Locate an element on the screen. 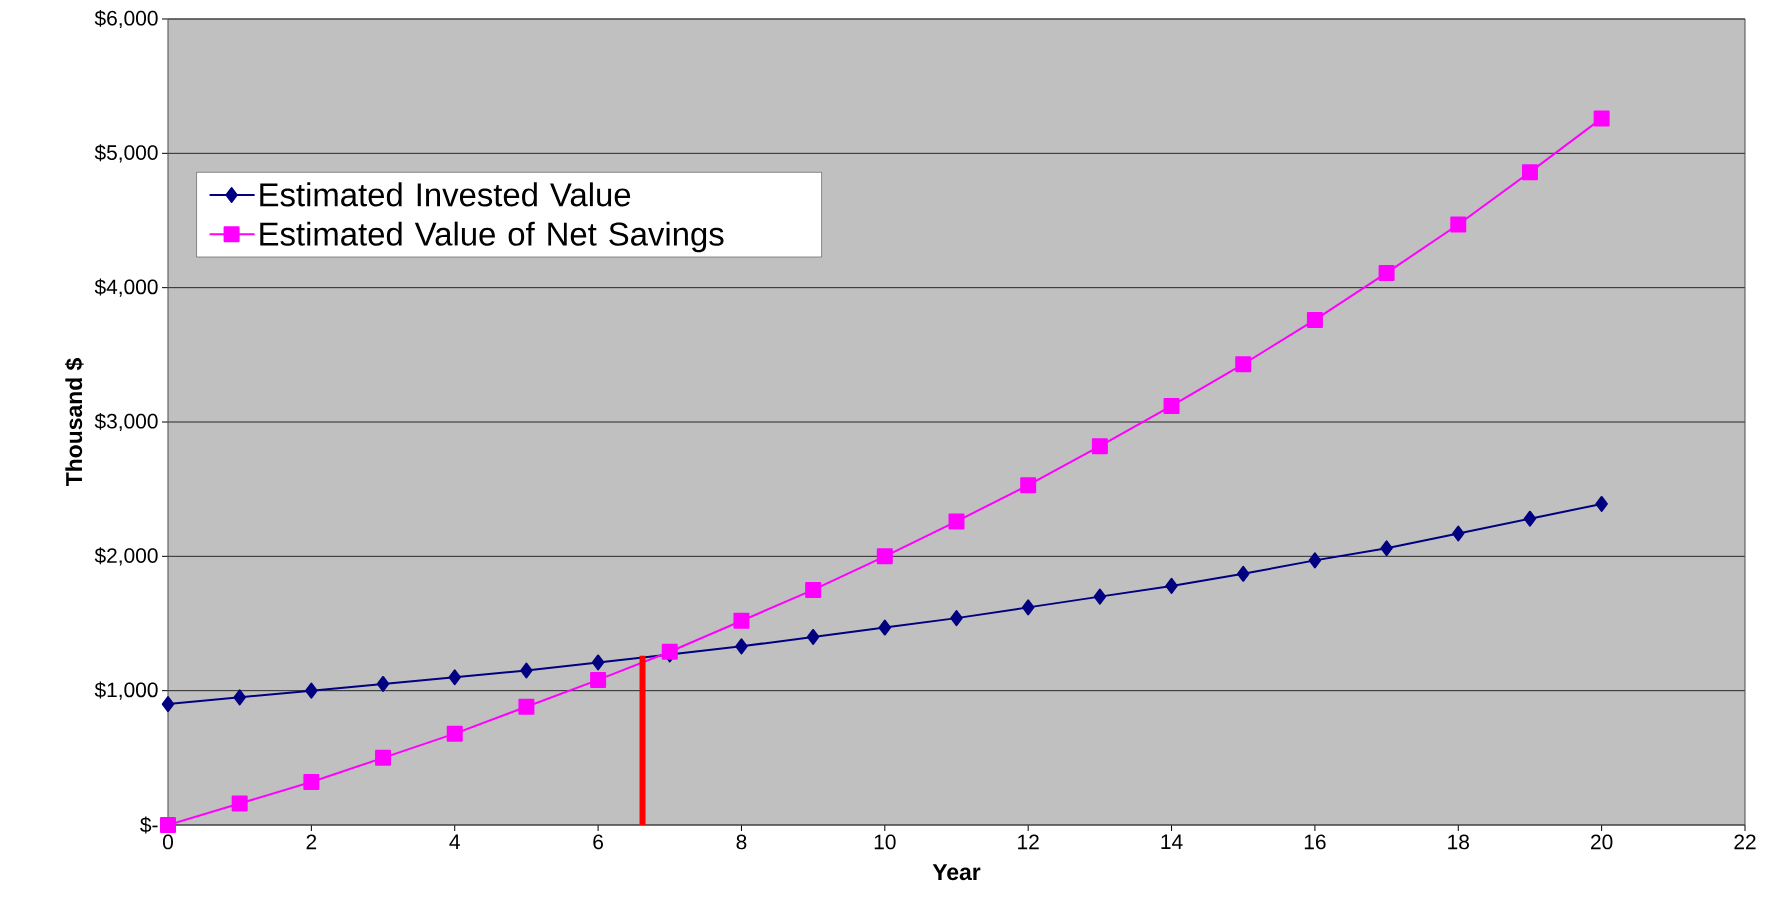 This screenshot has width=1777, height=921. y-tick-label: $2,000 is located at coordinates (126, 556).